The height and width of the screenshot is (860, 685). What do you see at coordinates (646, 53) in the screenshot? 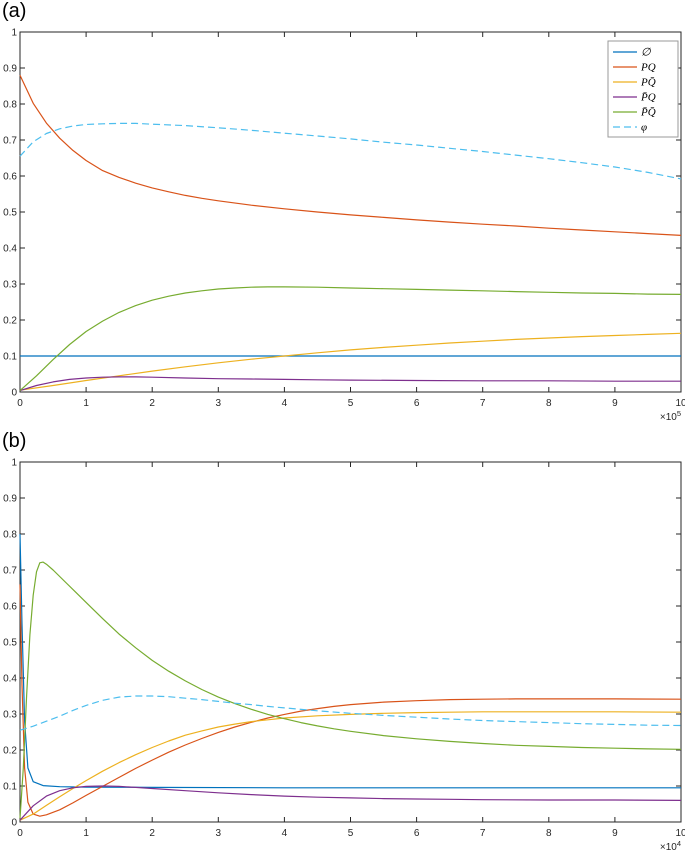
I see `legend-label: ∅` at bounding box center [646, 53].